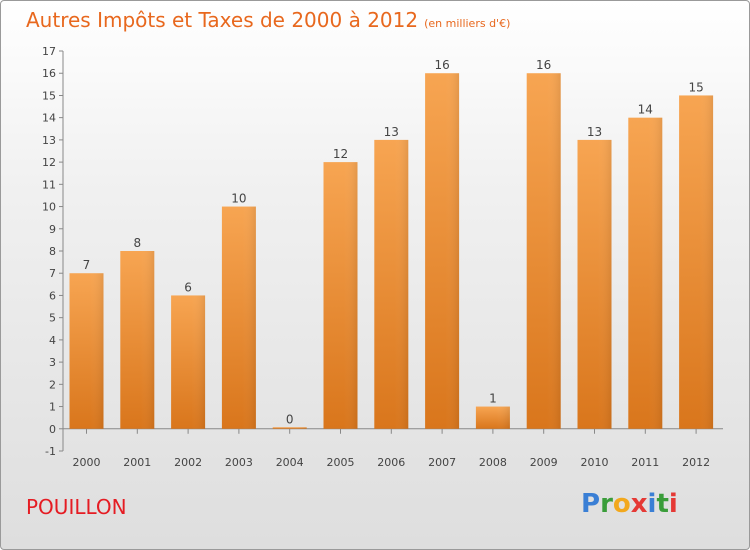 The width and height of the screenshot is (750, 550). I want to click on chart-title-text: Autres Impôts et Taxes de 2000 à 2012, so click(222, 20).